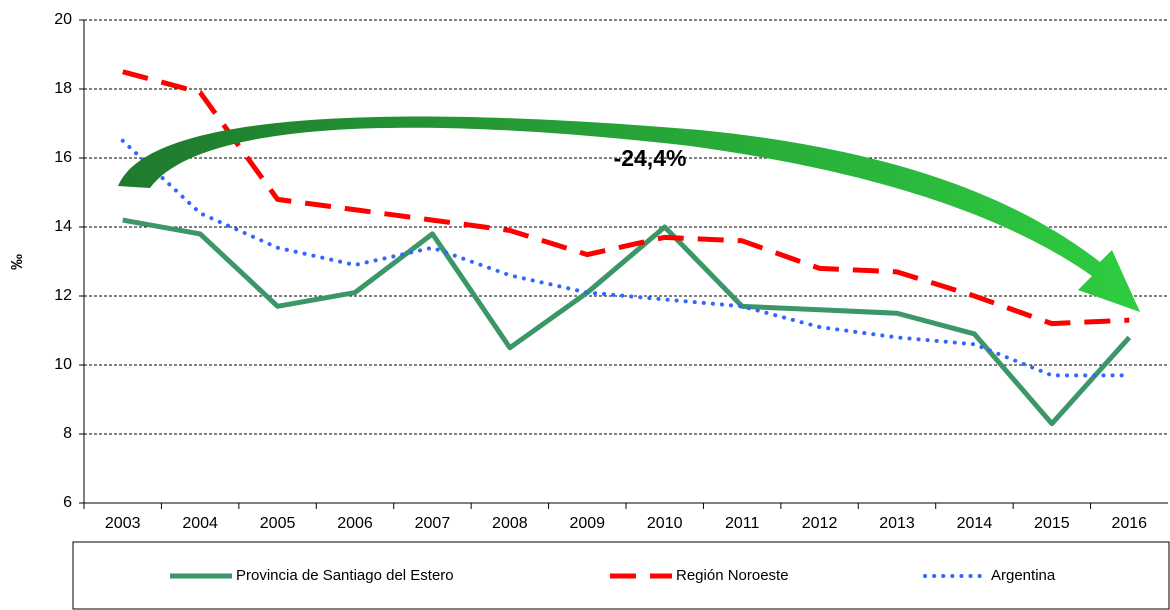 Image resolution: width=1170 pixels, height=610 pixels. Describe the element at coordinates (742, 523) in the screenshot. I see `x-tick-label: 2011` at that location.